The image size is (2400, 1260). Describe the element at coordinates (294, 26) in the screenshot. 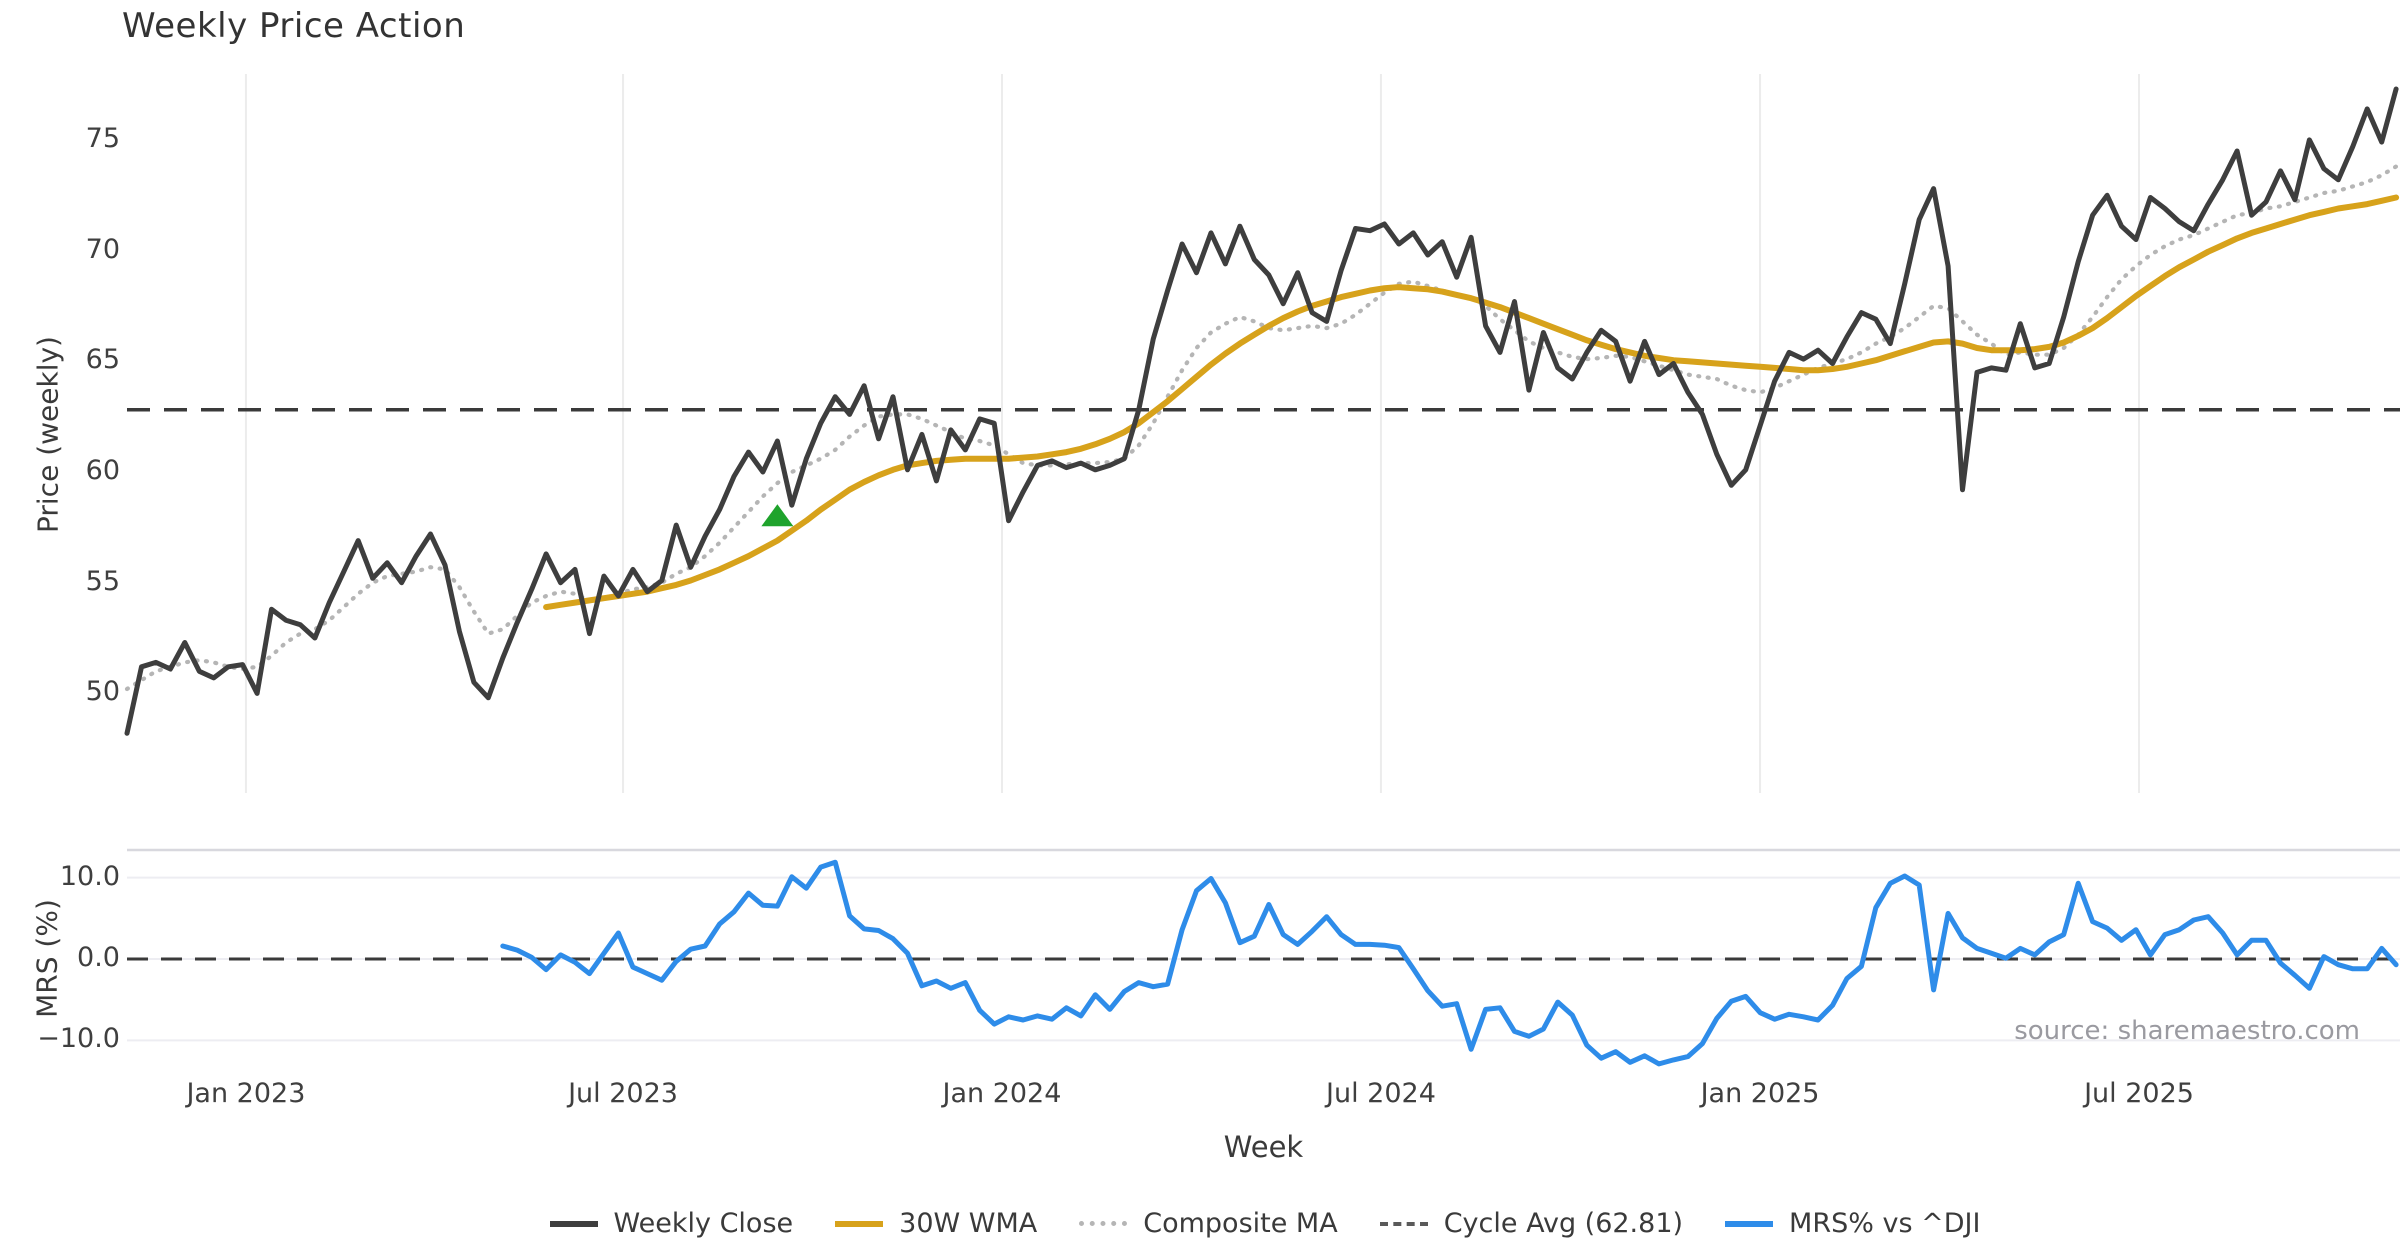

I see `chart-title: Weekly Price Action` at that location.